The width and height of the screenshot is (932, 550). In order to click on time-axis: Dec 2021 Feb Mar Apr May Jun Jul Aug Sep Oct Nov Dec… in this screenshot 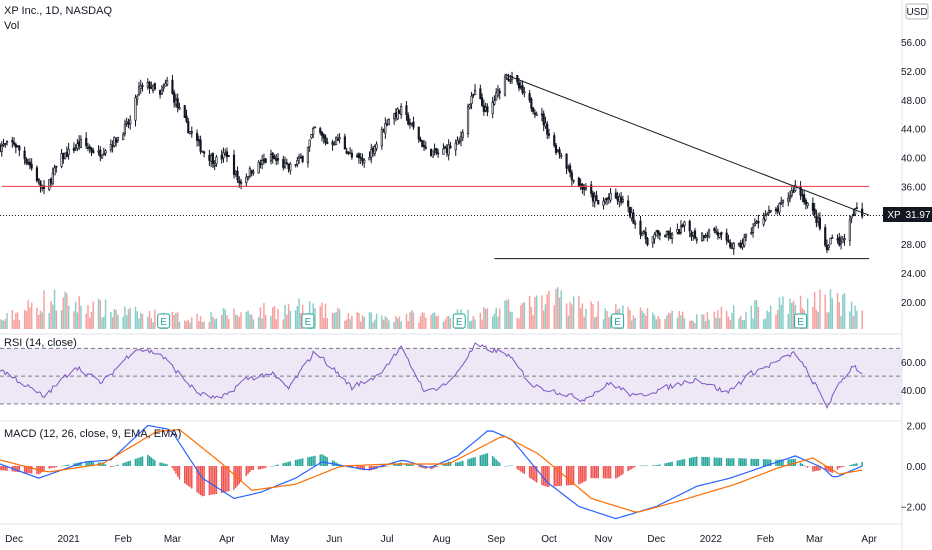, I will do `click(441, 539)`.